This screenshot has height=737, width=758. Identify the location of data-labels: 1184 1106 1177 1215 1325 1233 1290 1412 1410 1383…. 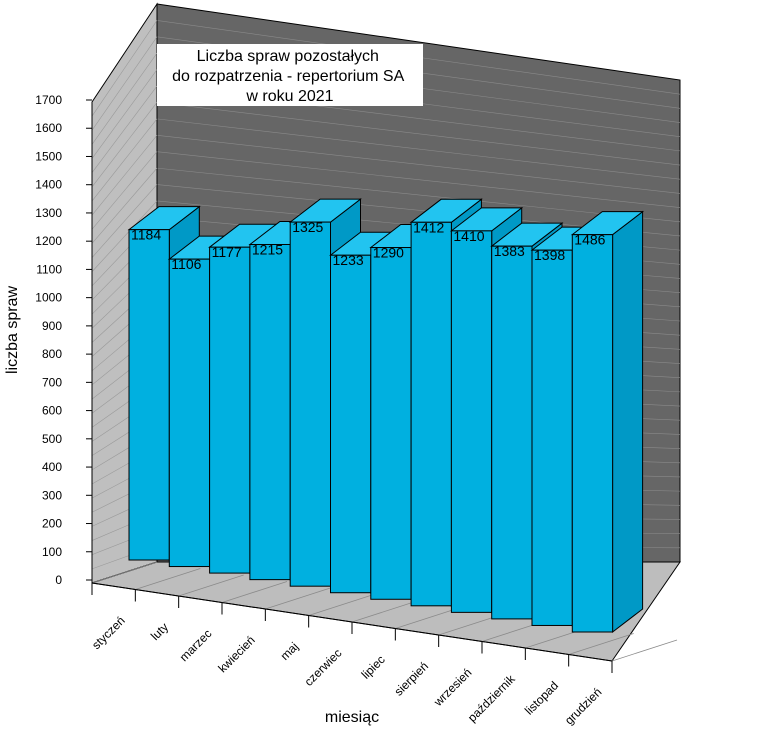
(368, 245).